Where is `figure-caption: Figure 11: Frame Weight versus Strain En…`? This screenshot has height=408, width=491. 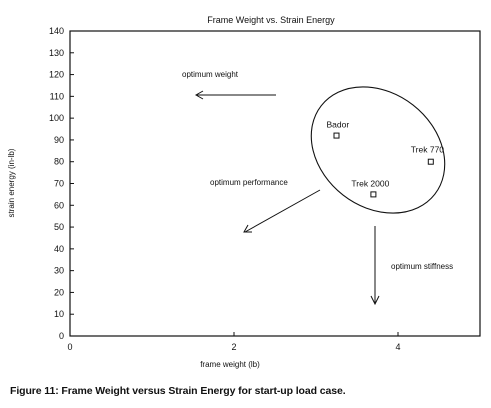
figure-caption: Figure 11: Frame Weight versus Strain En… is located at coordinates (178, 391).